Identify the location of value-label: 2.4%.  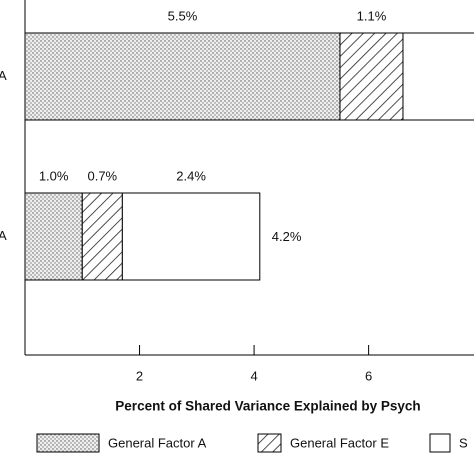
(191, 175).